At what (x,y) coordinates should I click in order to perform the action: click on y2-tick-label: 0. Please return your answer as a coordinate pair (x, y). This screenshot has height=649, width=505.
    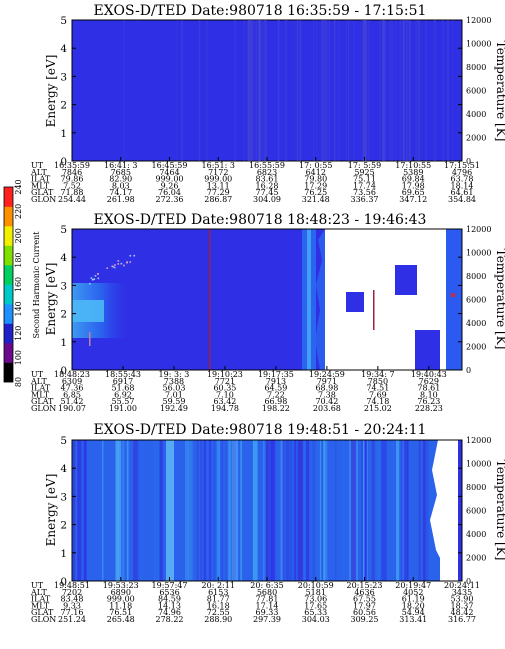
    Looking at the image, I should click on (468, 161).